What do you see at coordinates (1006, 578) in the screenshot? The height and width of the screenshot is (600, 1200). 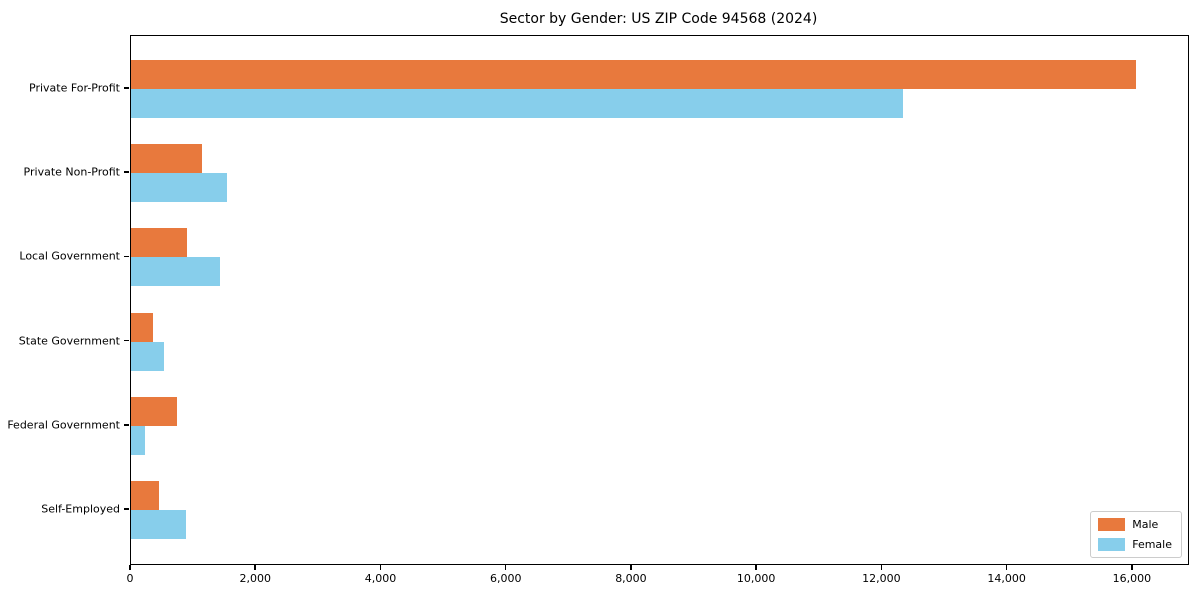 I see `x-tick-label-14000: 14,000` at bounding box center [1006, 578].